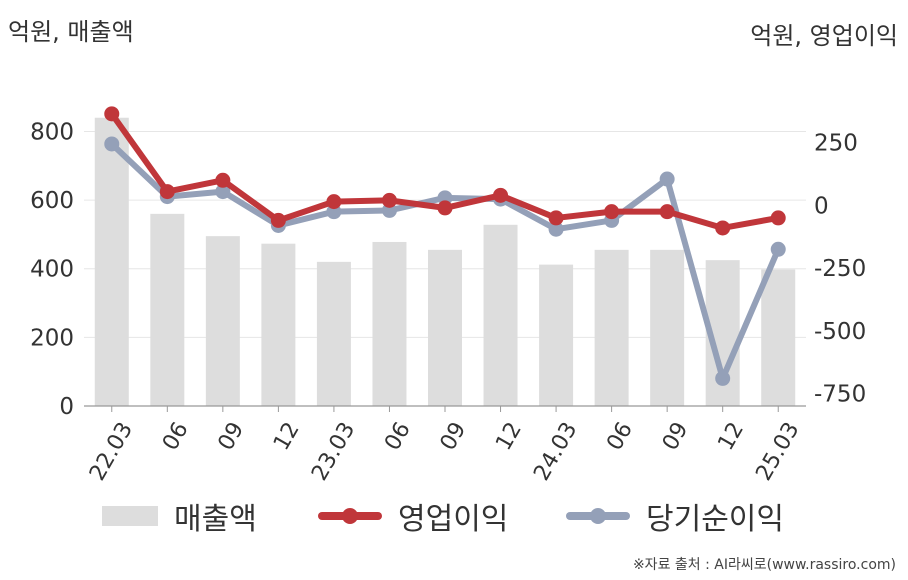 The width and height of the screenshot is (908, 580). What do you see at coordinates (333, 451) in the screenshot?
I see `x-tick-label-4: 23.03` at bounding box center [333, 451].